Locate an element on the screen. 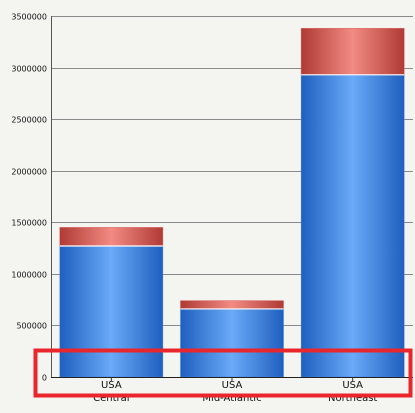 Image resolution: width=415 pixels, height=413 pixels. y-tick-label: 2500000 is located at coordinates (29, 120).